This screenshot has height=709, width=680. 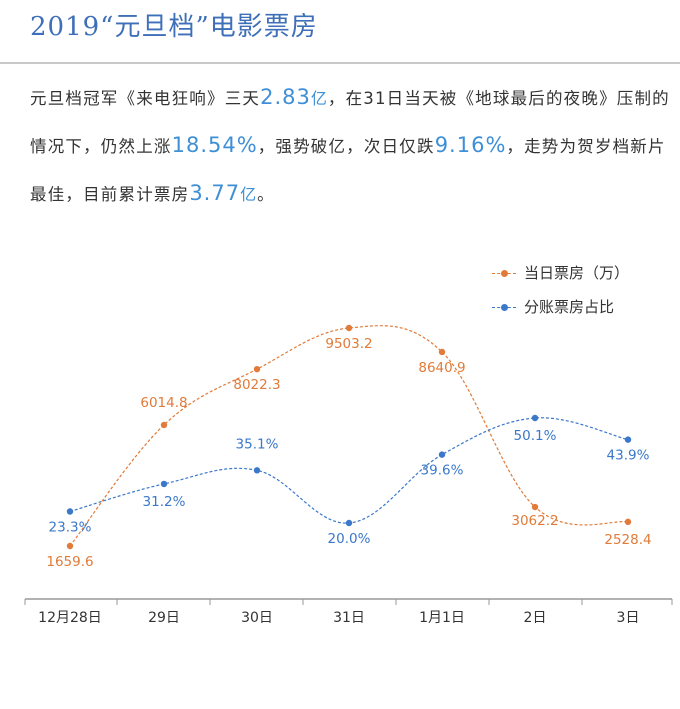 What do you see at coordinates (441, 368) in the screenshot?
I see `box-office-data-label: 8640.9` at bounding box center [441, 368].